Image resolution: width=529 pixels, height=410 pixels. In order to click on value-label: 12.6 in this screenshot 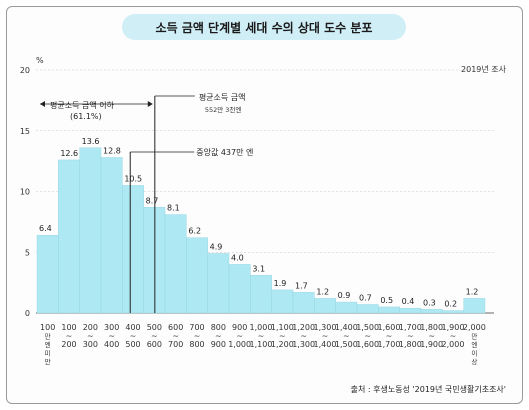, I will do `click(69, 153)`.